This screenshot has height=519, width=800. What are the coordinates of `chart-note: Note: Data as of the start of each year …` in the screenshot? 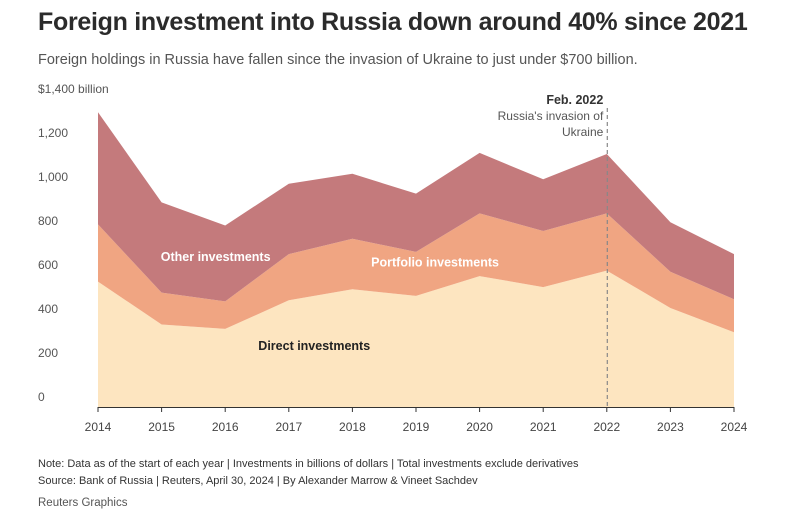 It's located at (308, 464).